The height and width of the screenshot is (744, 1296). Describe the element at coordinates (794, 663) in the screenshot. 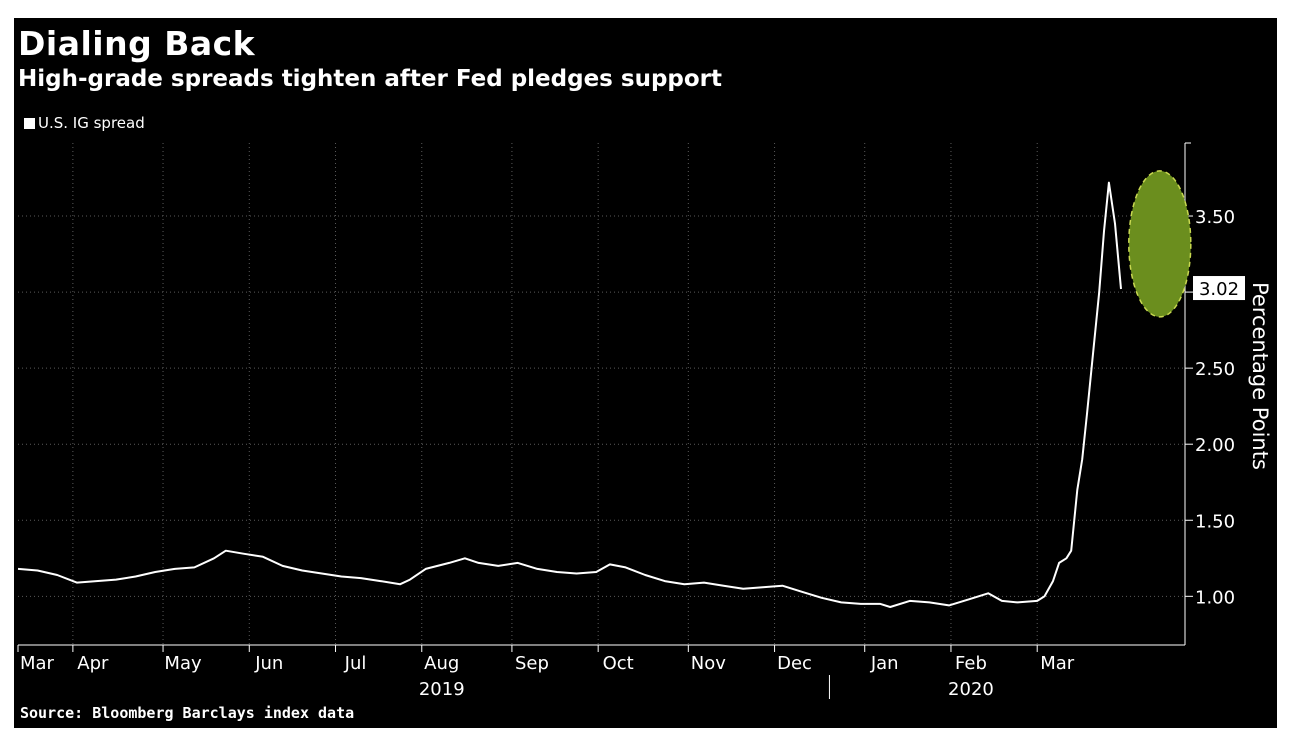

I see `x-tick-label: Dec` at that location.